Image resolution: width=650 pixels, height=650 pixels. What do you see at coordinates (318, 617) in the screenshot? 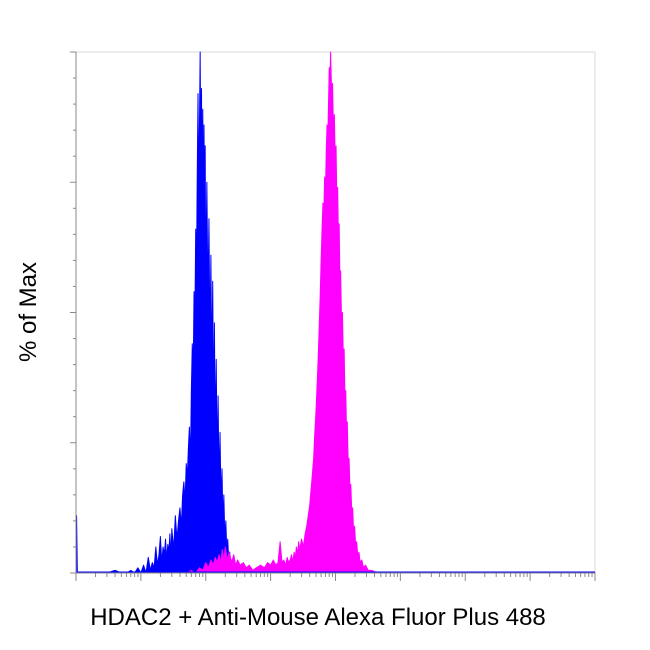
I see `x-axis-title: HDAC2 + Anti-Mouse Alexa Fluor Plus 488` at bounding box center [318, 617].